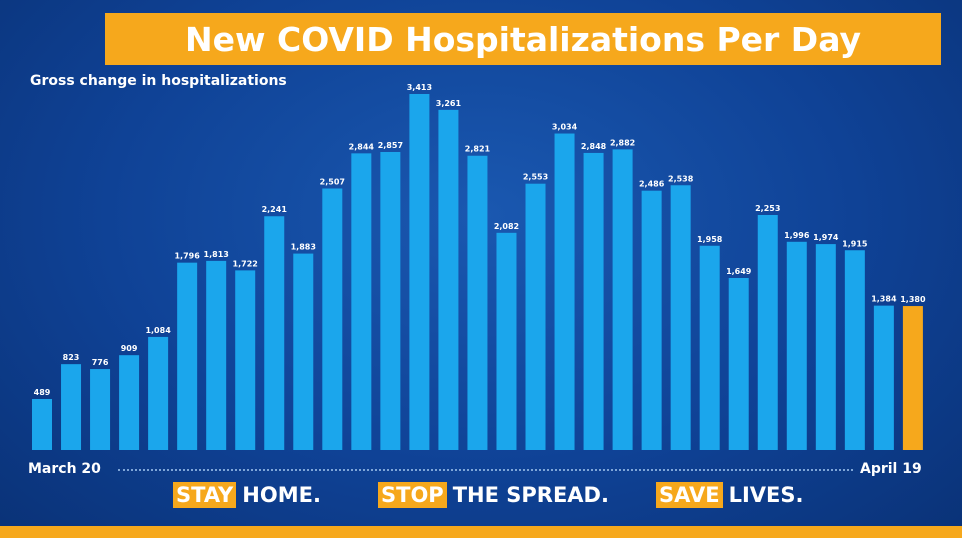 The height and width of the screenshot is (538, 962). I want to click on x-end-label: April 19, so click(891, 469).